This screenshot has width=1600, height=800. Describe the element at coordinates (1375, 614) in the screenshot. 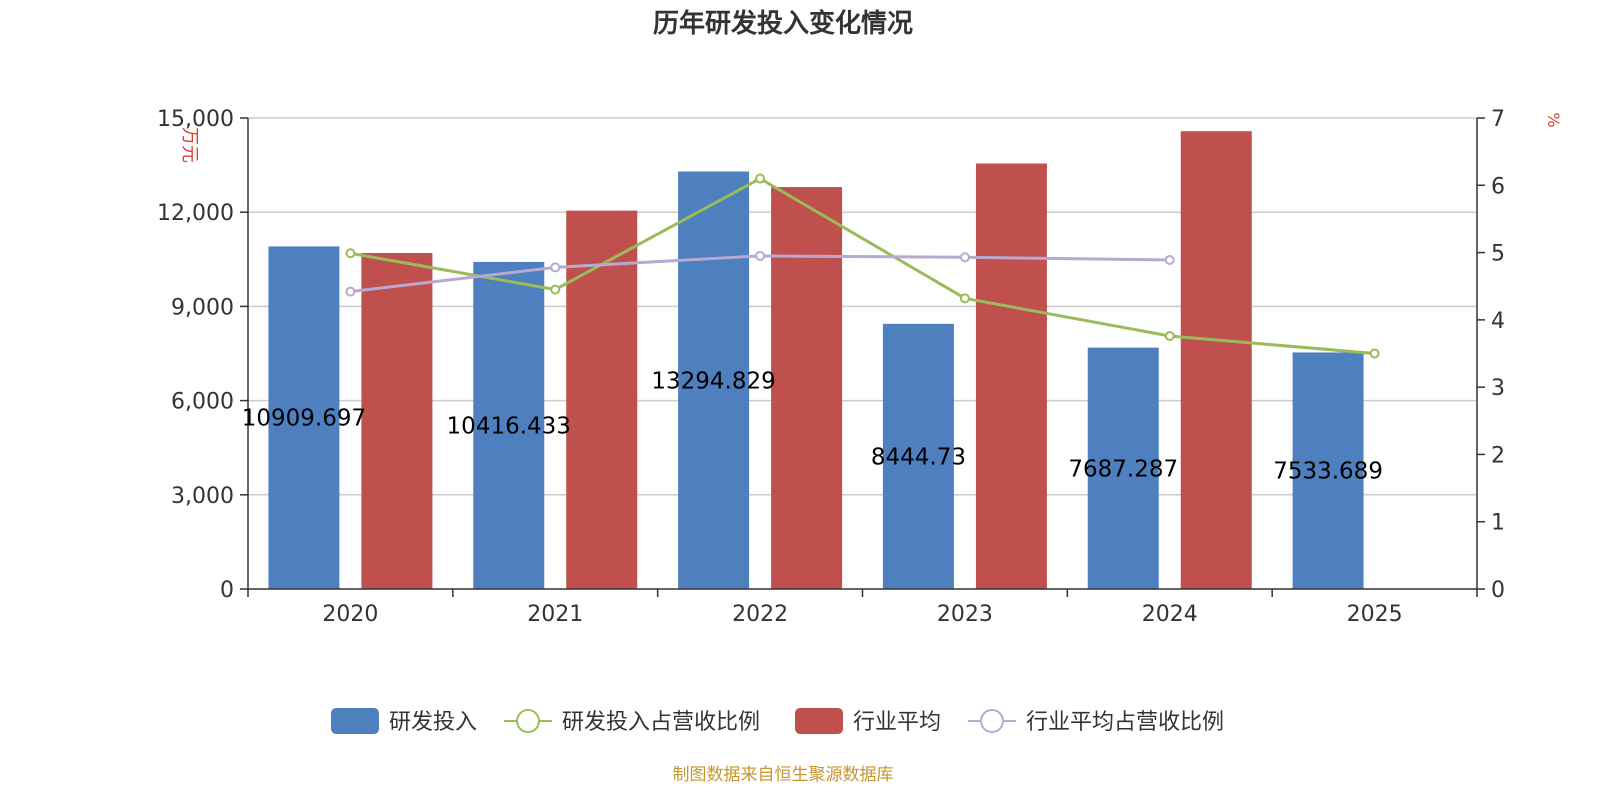

I see `x-tick-label: 2025` at that location.